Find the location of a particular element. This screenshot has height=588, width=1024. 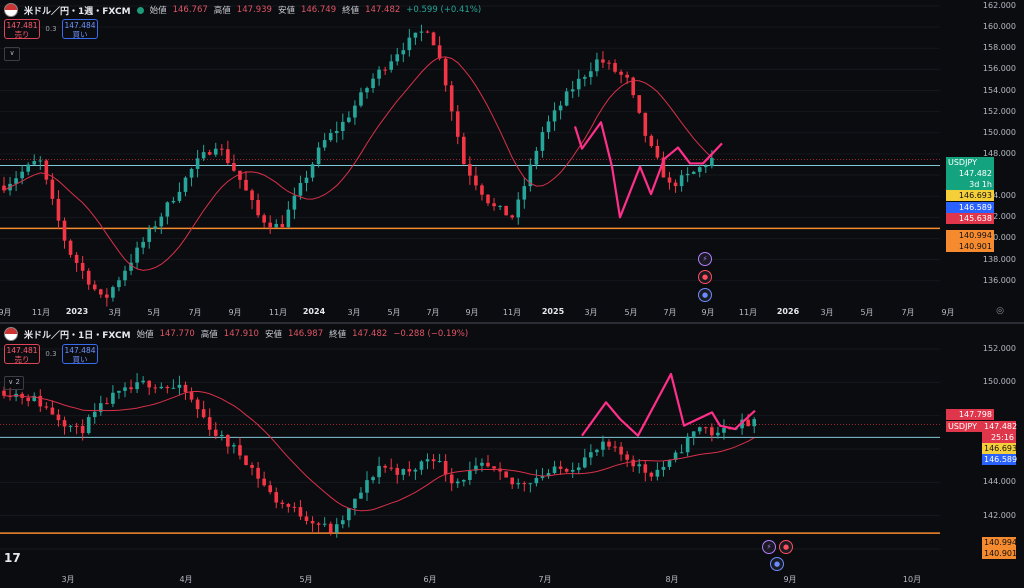

time-tick-label: 11月 is located at coordinates (748, 312).